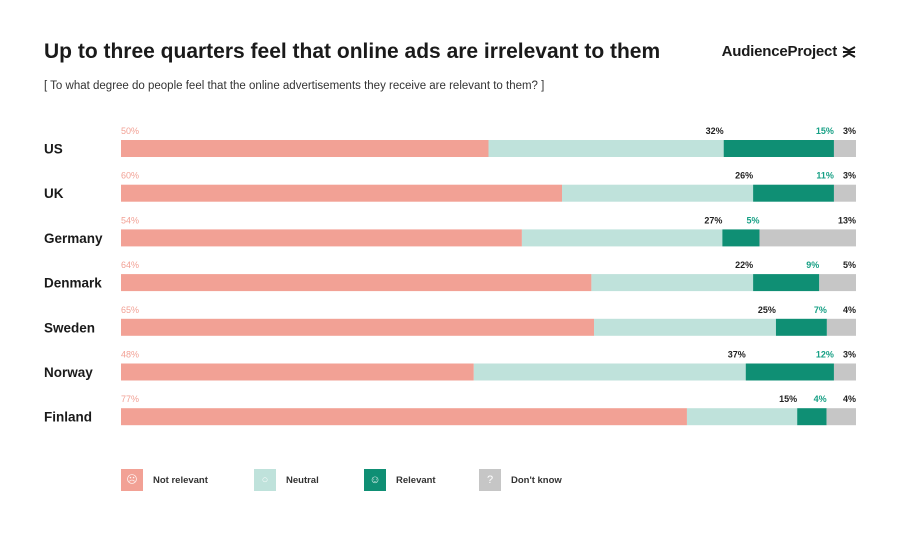 This screenshot has width=900, height=535. I want to click on data-label-not_relevant: 60%, so click(130, 176).